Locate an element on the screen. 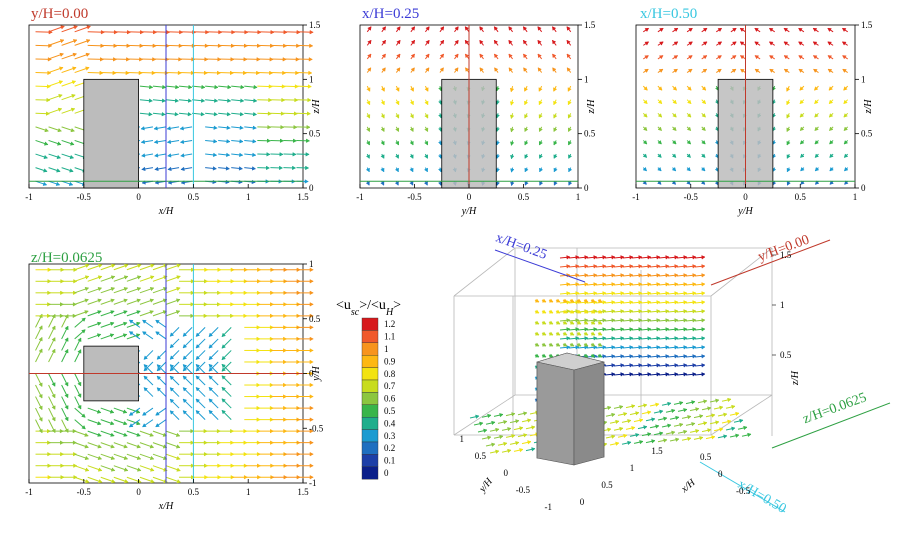 The image size is (900, 540). vector-field-3d is located at coordinates (610, 354).